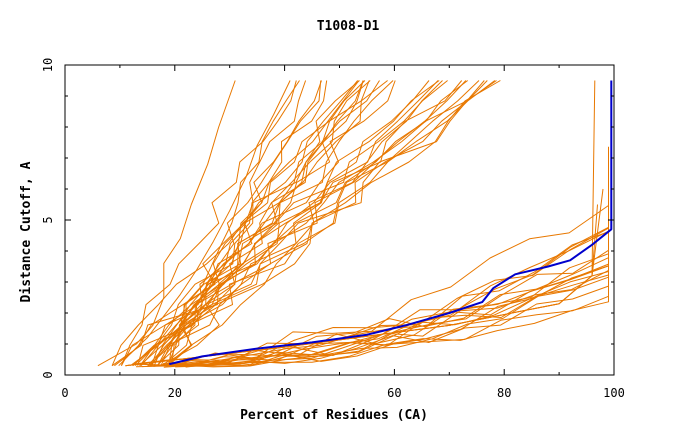 The width and height of the screenshot is (680, 440). Describe the element at coordinates (48, 65) in the screenshot. I see `y-tick-label: 10` at that location.